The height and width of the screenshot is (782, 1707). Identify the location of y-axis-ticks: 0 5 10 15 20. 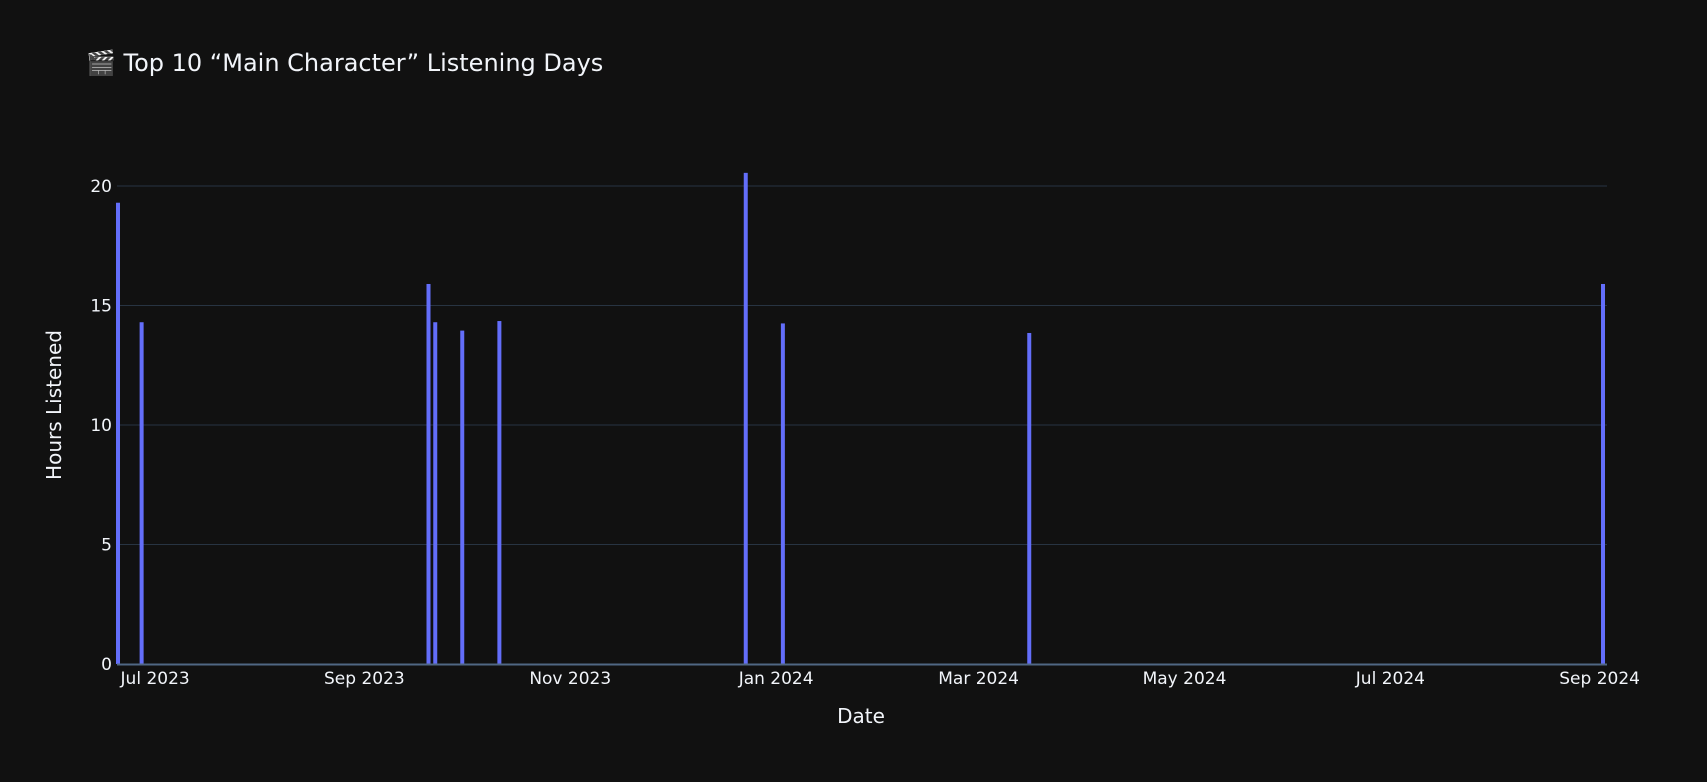
(101, 426).